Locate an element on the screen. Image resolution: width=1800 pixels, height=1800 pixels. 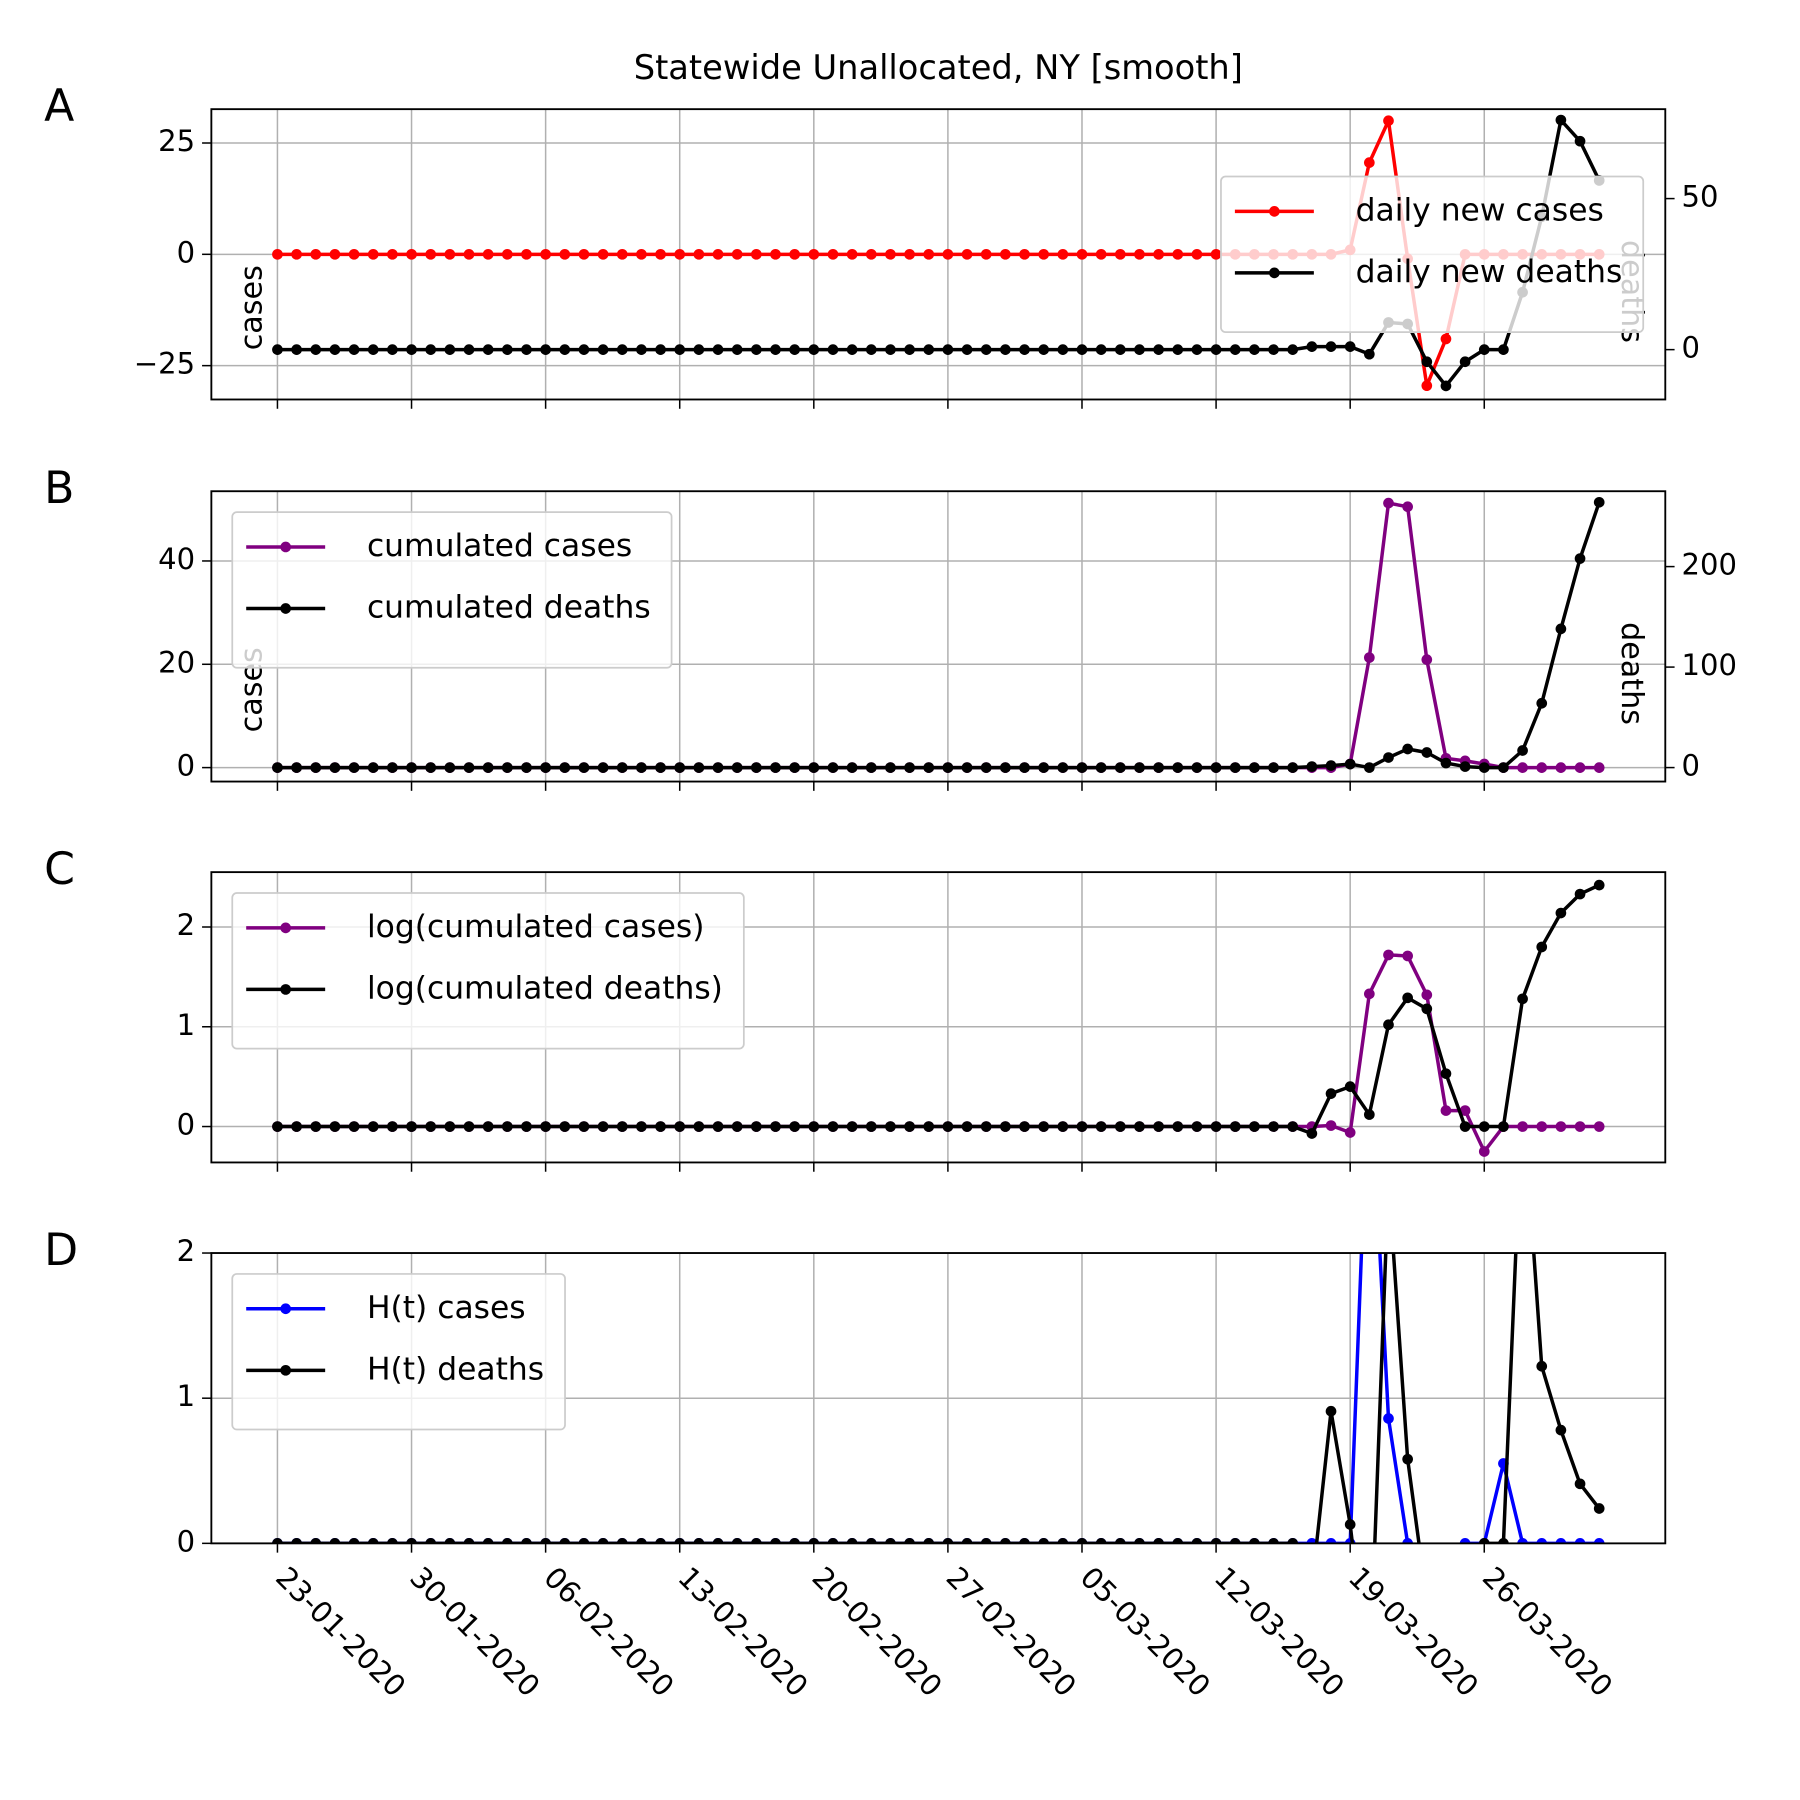
x-tick-label: 27-02-2020 is located at coordinates (1011, 1631).